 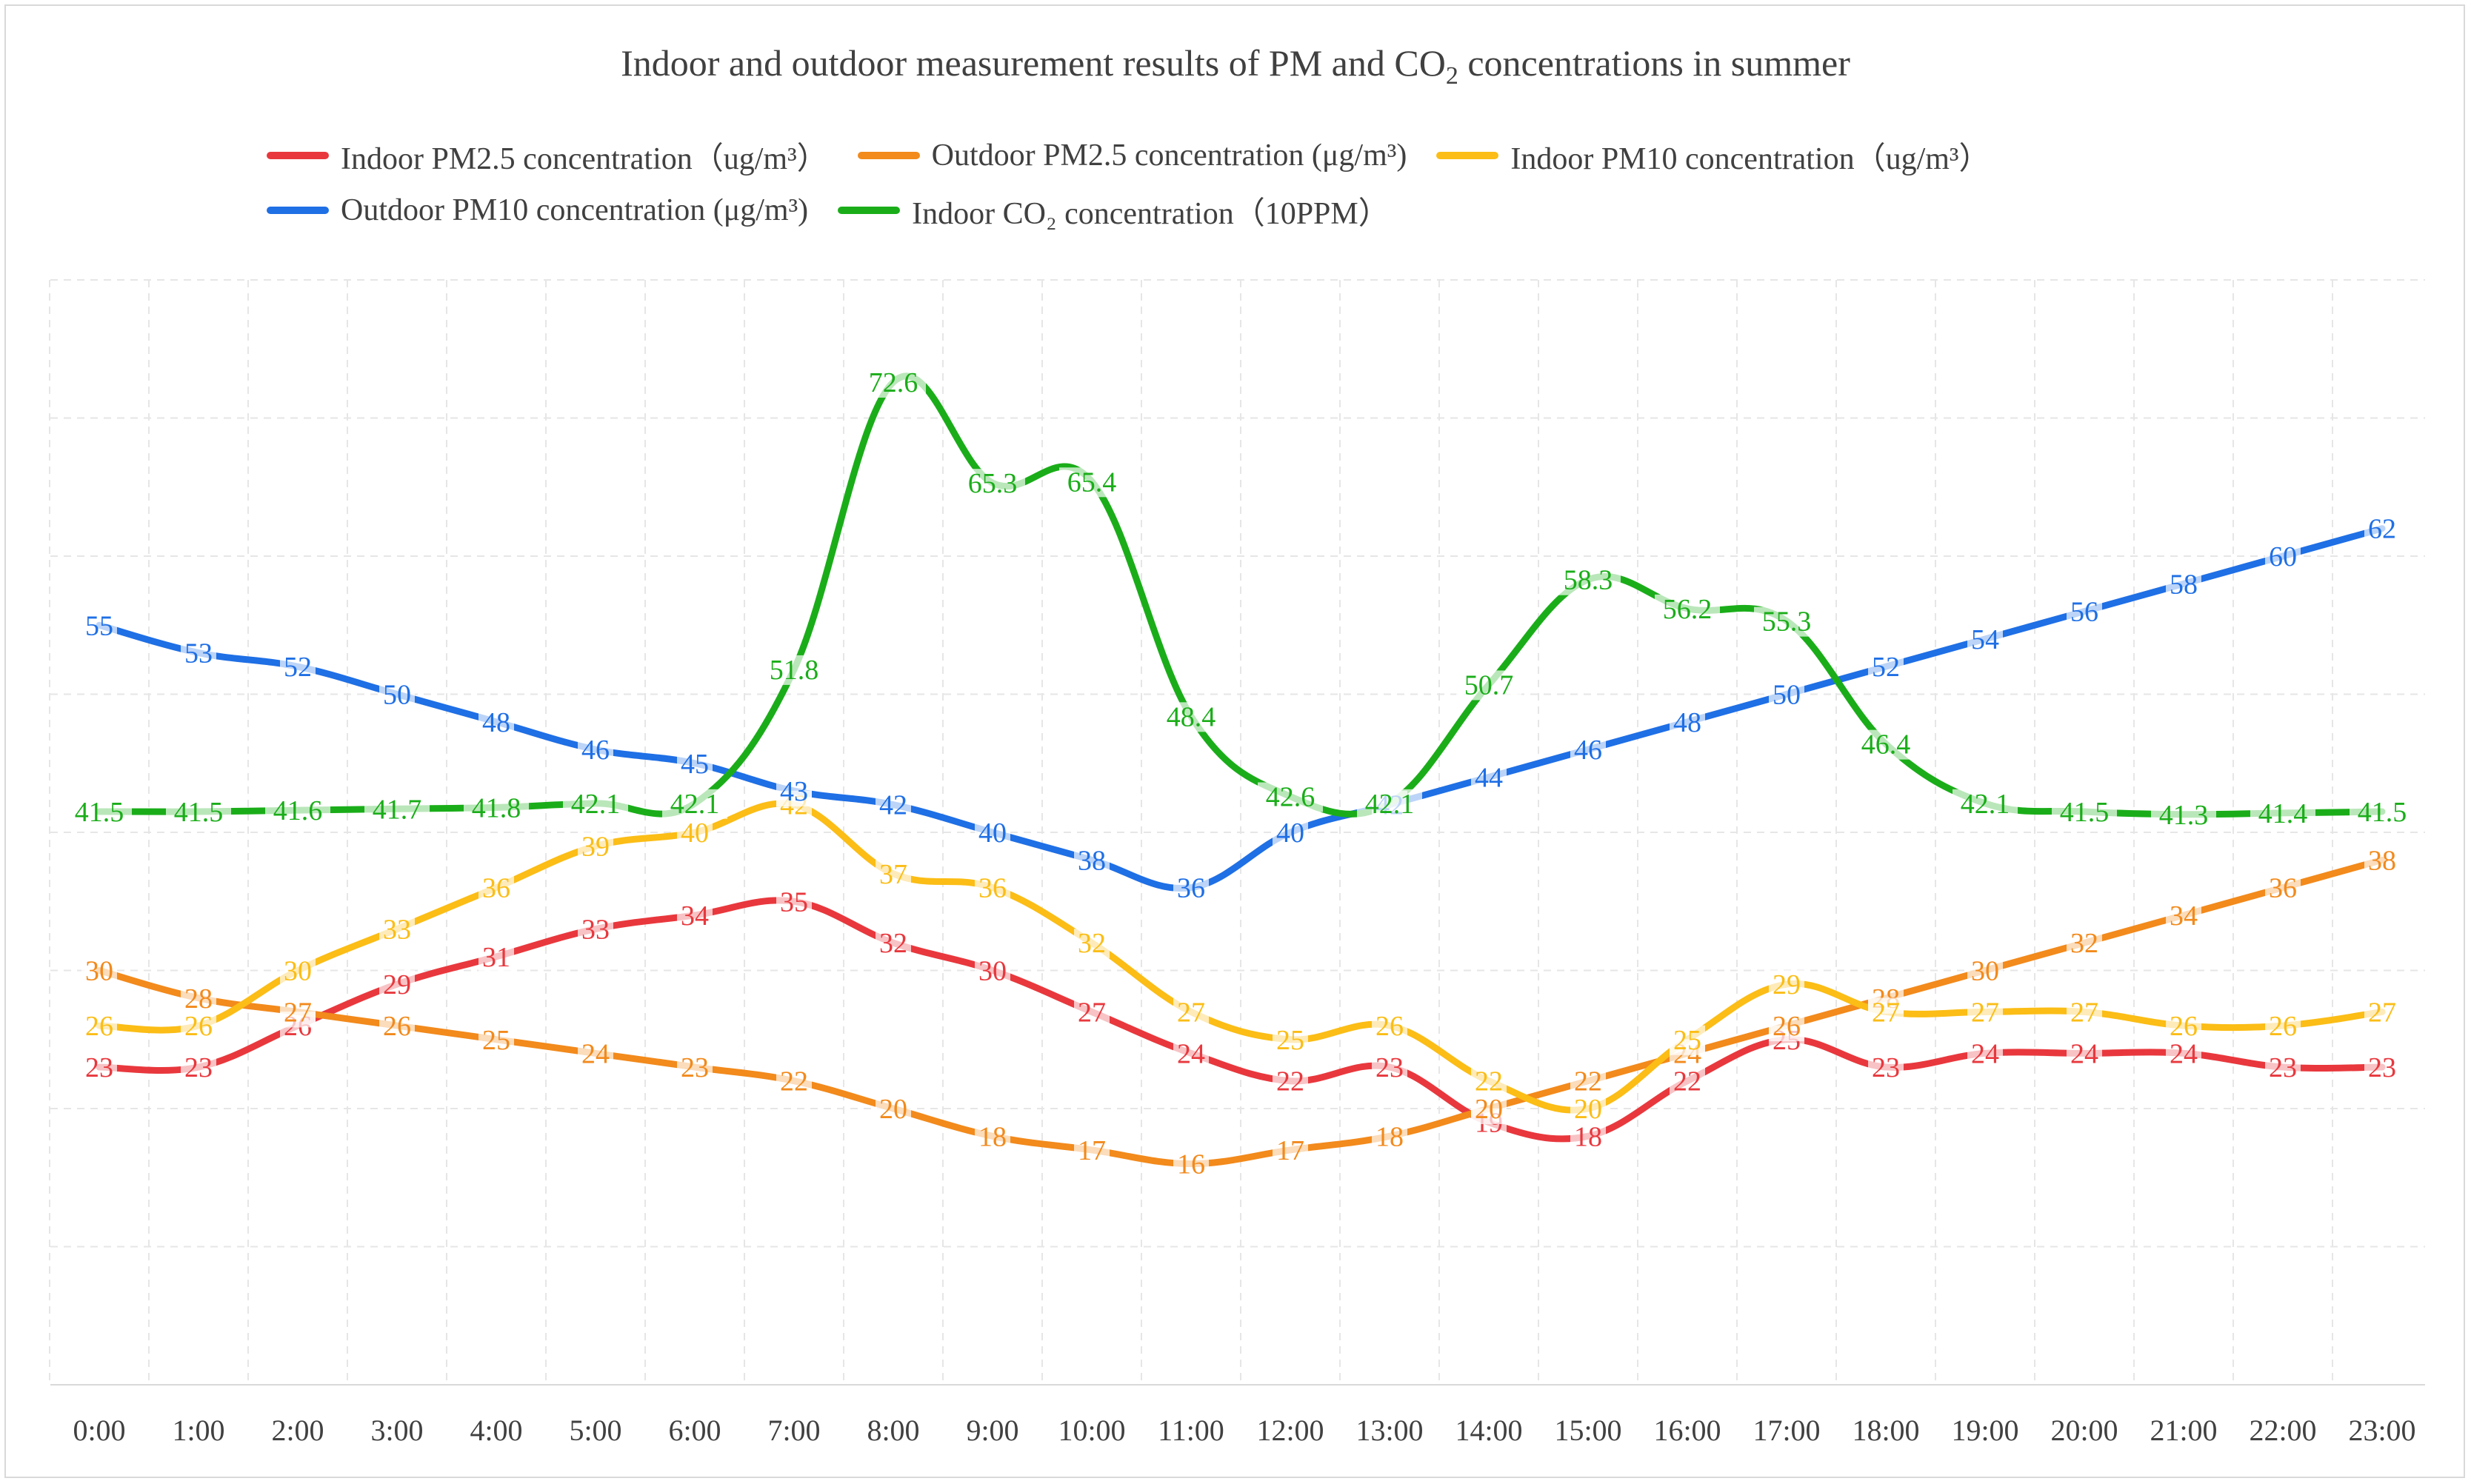 I want to click on data-label-outdoor-pm25: 17, so click(x=1290, y=1150).